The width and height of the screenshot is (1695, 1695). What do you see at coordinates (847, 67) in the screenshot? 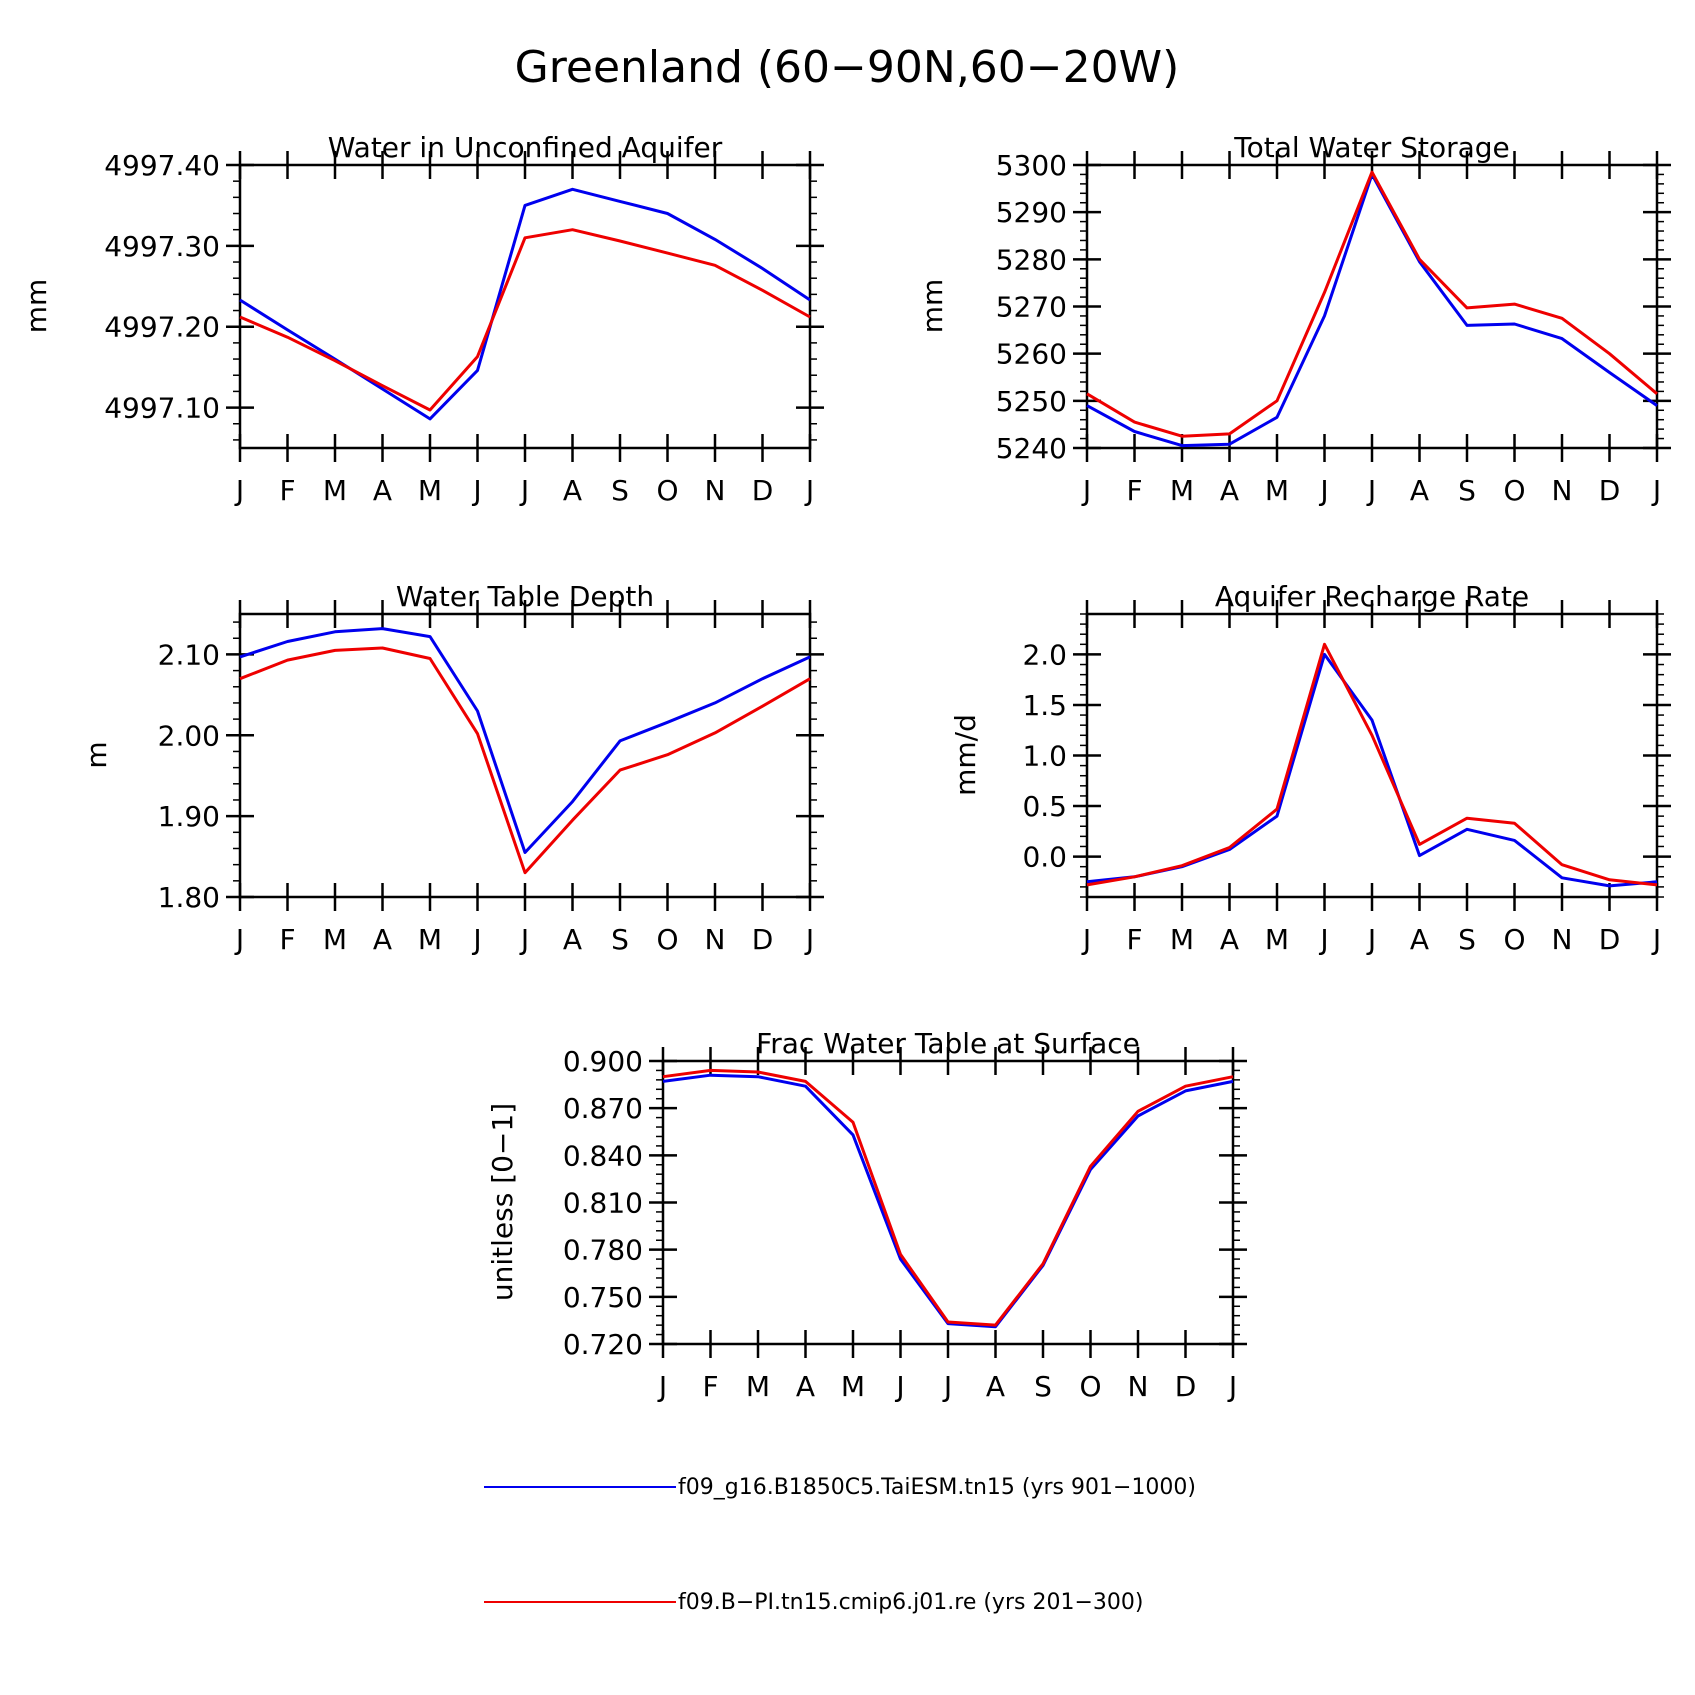
I see `figure-title: Greenland (60−90N,60−20W)` at bounding box center [847, 67].